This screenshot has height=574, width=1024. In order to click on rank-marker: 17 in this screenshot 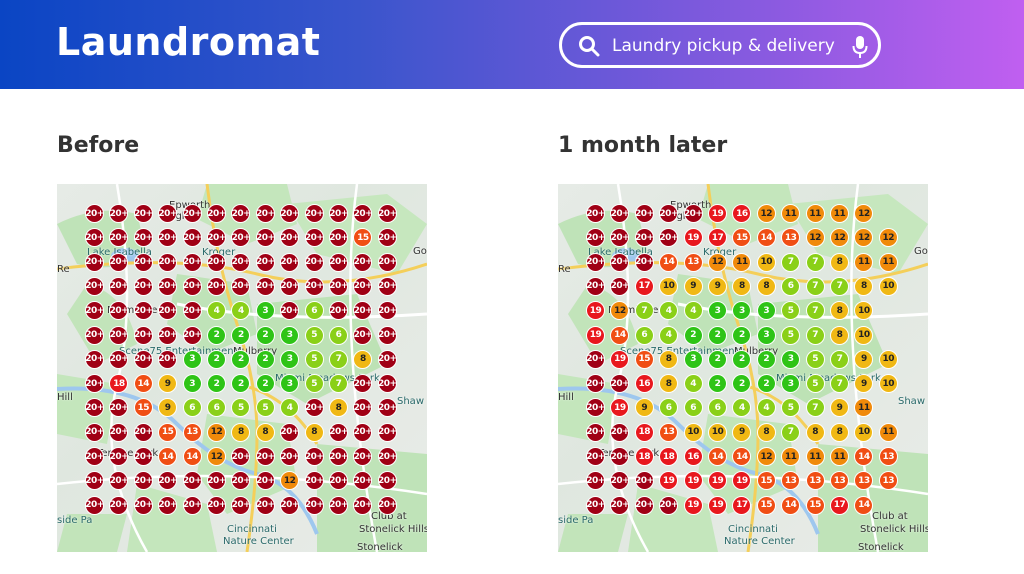, I will do `click(839, 505)`.